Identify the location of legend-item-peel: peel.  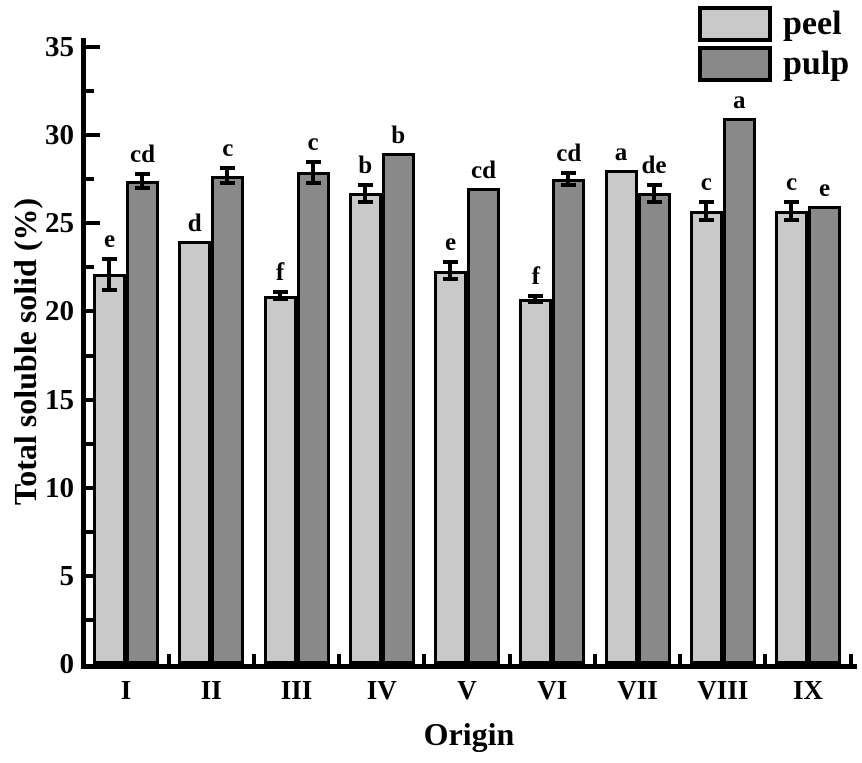
(773, 24).